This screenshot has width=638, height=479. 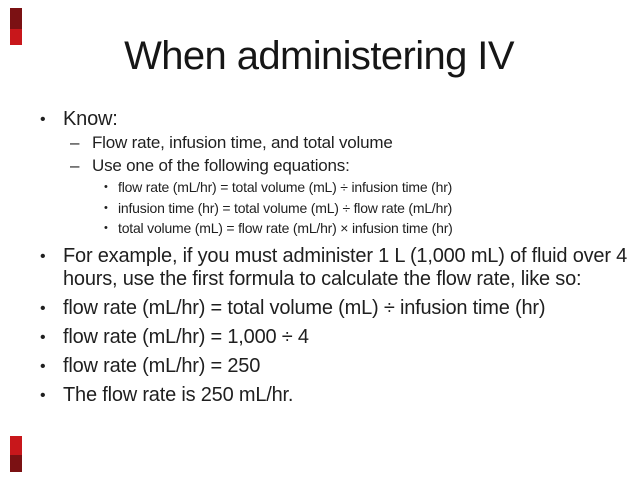 What do you see at coordinates (186, 336) in the screenshot?
I see `bullet-text: flow rate (mL/hr) = 1,000 ÷ 4` at bounding box center [186, 336].